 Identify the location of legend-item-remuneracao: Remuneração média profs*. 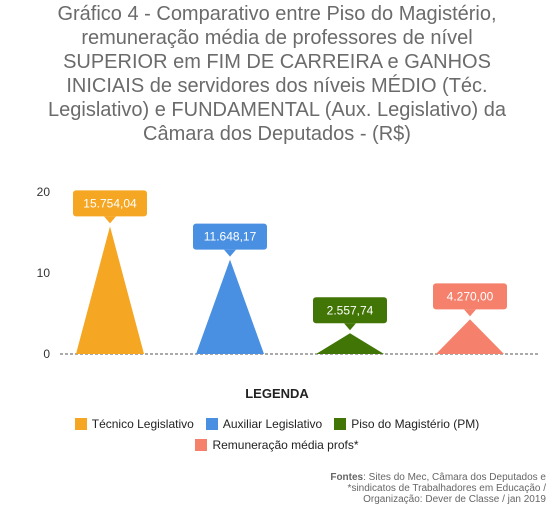
(277, 445).